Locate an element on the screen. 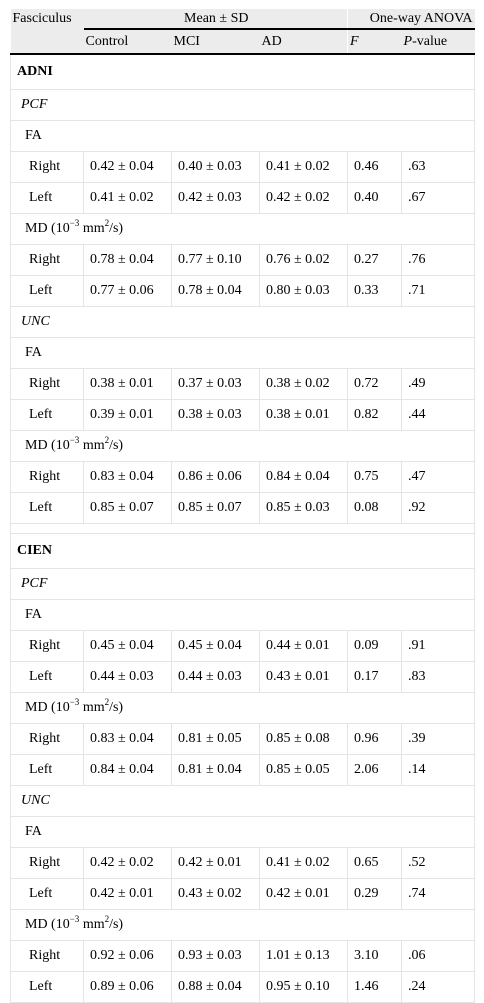 Image resolution: width=484 pixels, height=1003 pixels. f-cell: 0.75 is located at coordinates (375, 477).